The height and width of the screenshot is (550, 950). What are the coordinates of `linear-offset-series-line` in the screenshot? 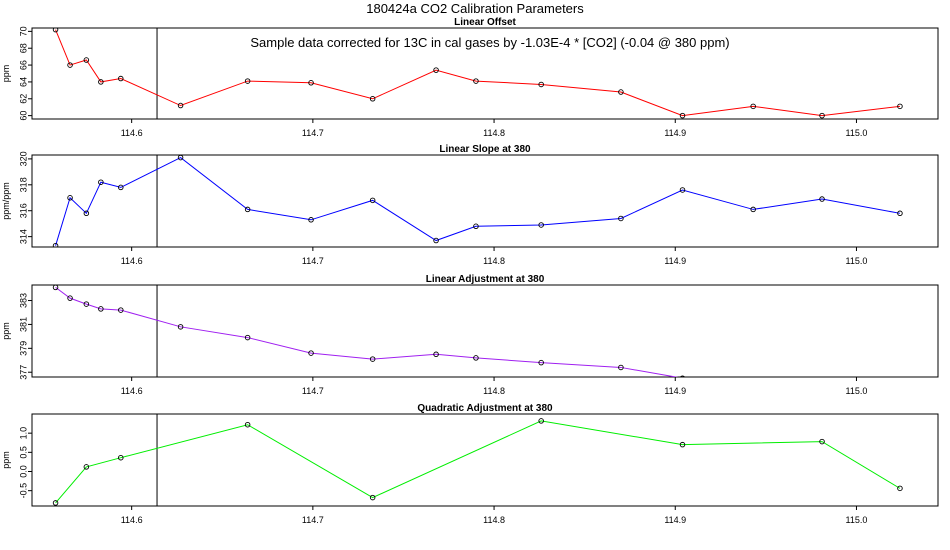 It's located at (478, 73).